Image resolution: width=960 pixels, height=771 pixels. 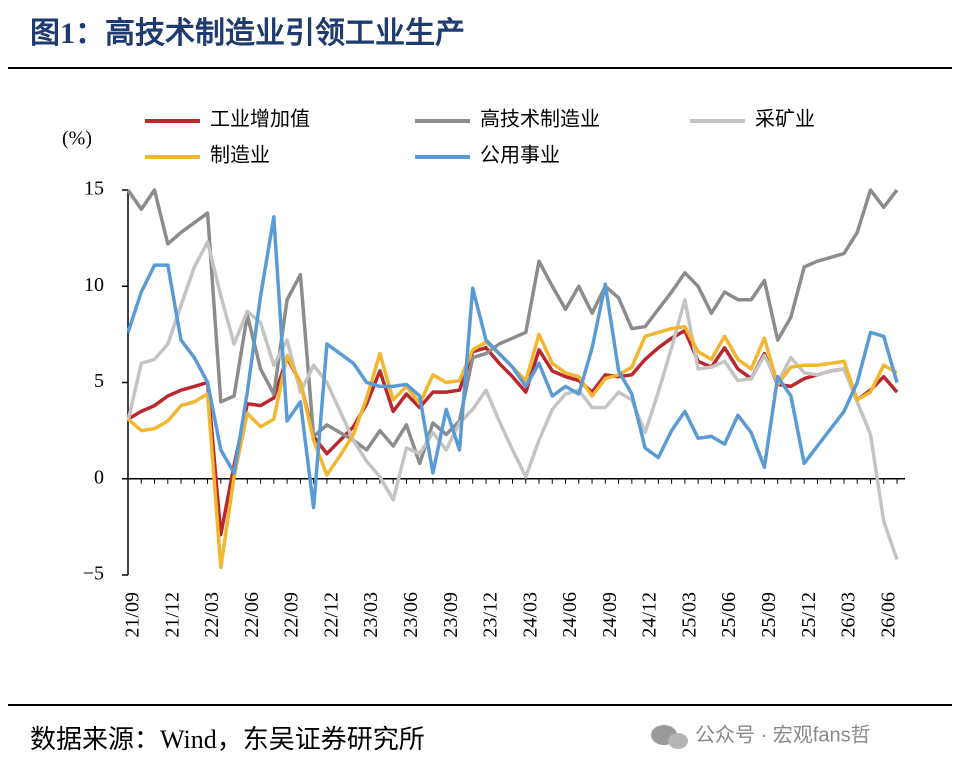 I want to click on x-tick-label: 22/12, so click(x=331, y=615).